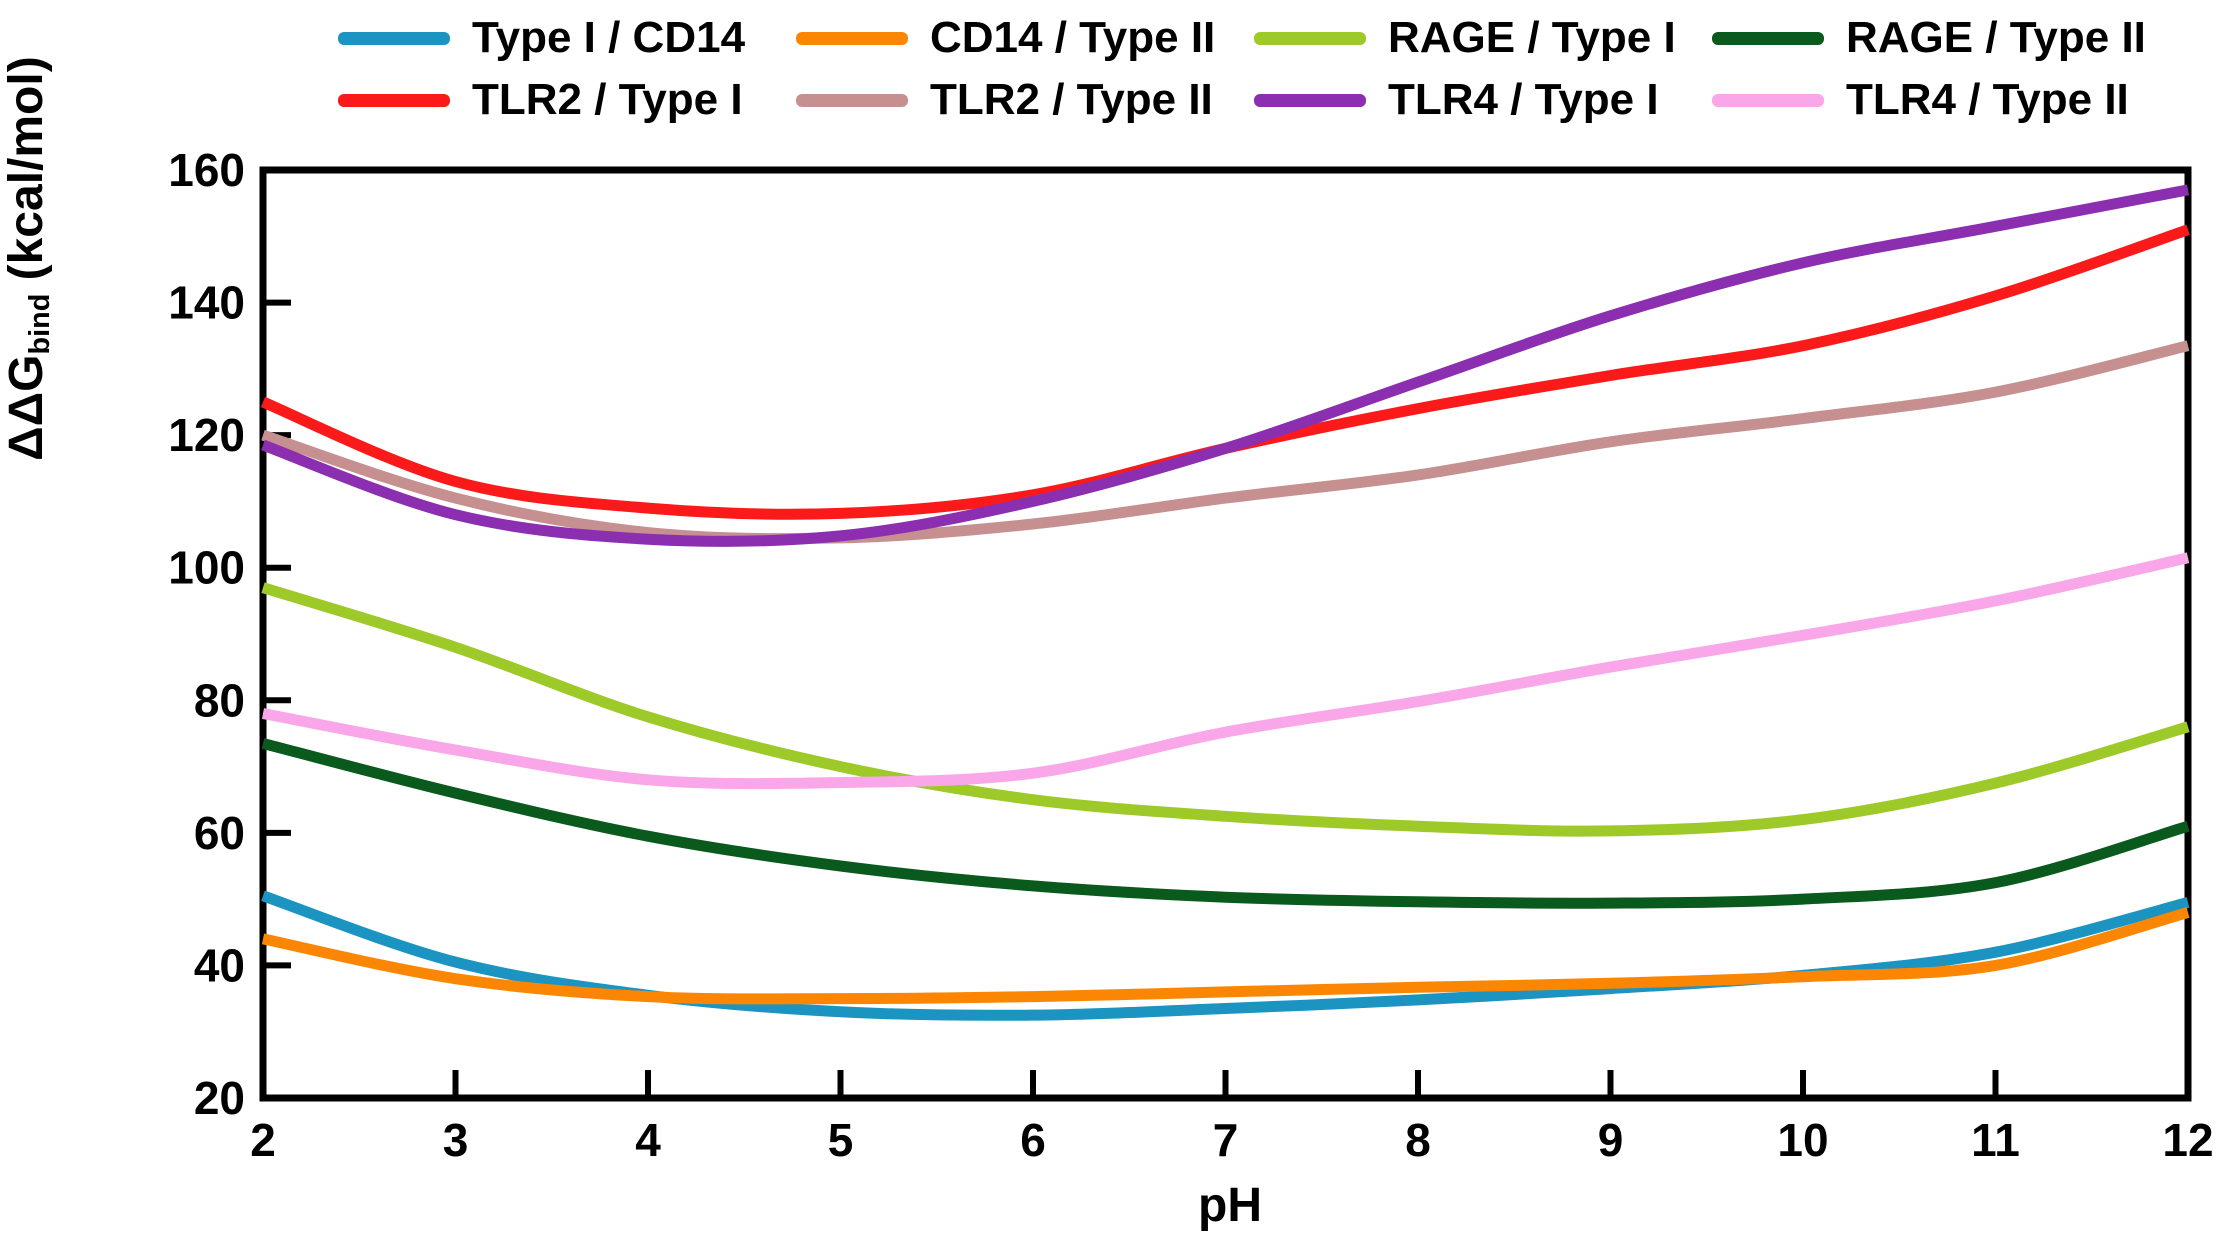  I want to click on legend-item-rage-type-ii: RAGE / Type II, so click(1941, 37).